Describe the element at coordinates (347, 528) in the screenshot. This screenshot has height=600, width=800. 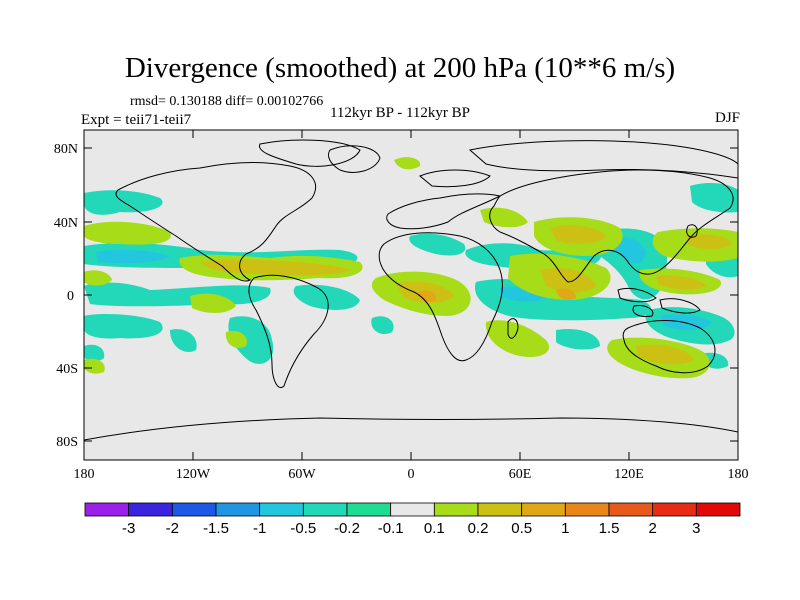
I see `colorbar-label: -0.2` at that location.